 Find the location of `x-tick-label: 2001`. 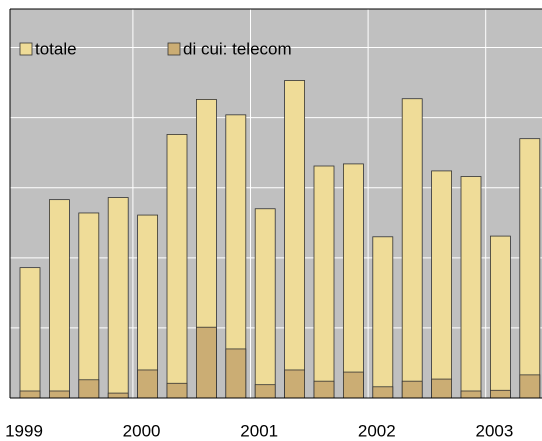

x-tick-label: 2001 is located at coordinates (259, 430).